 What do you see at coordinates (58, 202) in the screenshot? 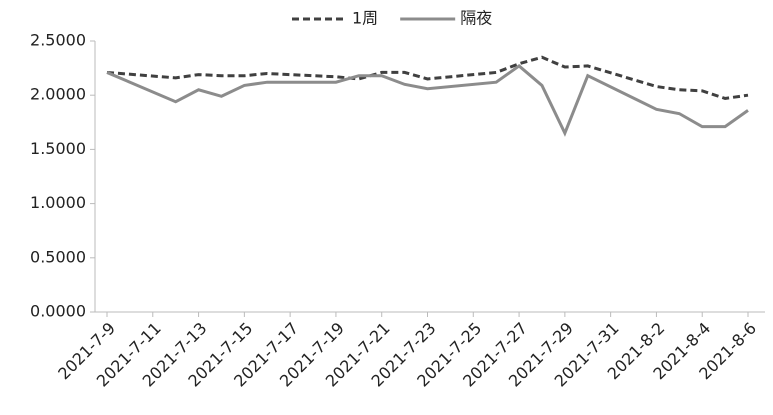
I see `y-tick-label: 1.0000` at bounding box center [58, 202].